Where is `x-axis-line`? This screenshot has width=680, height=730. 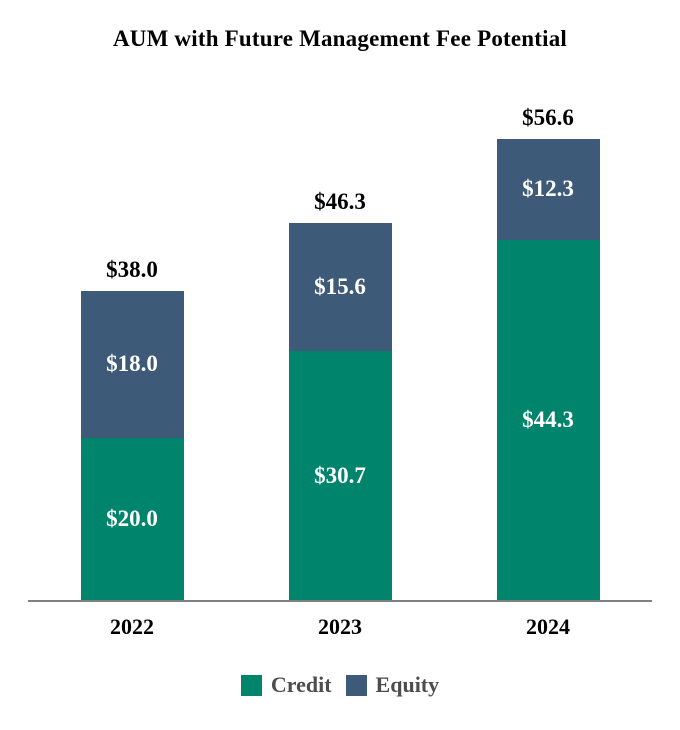
x-axis-line is located at coordinates (340, 601).